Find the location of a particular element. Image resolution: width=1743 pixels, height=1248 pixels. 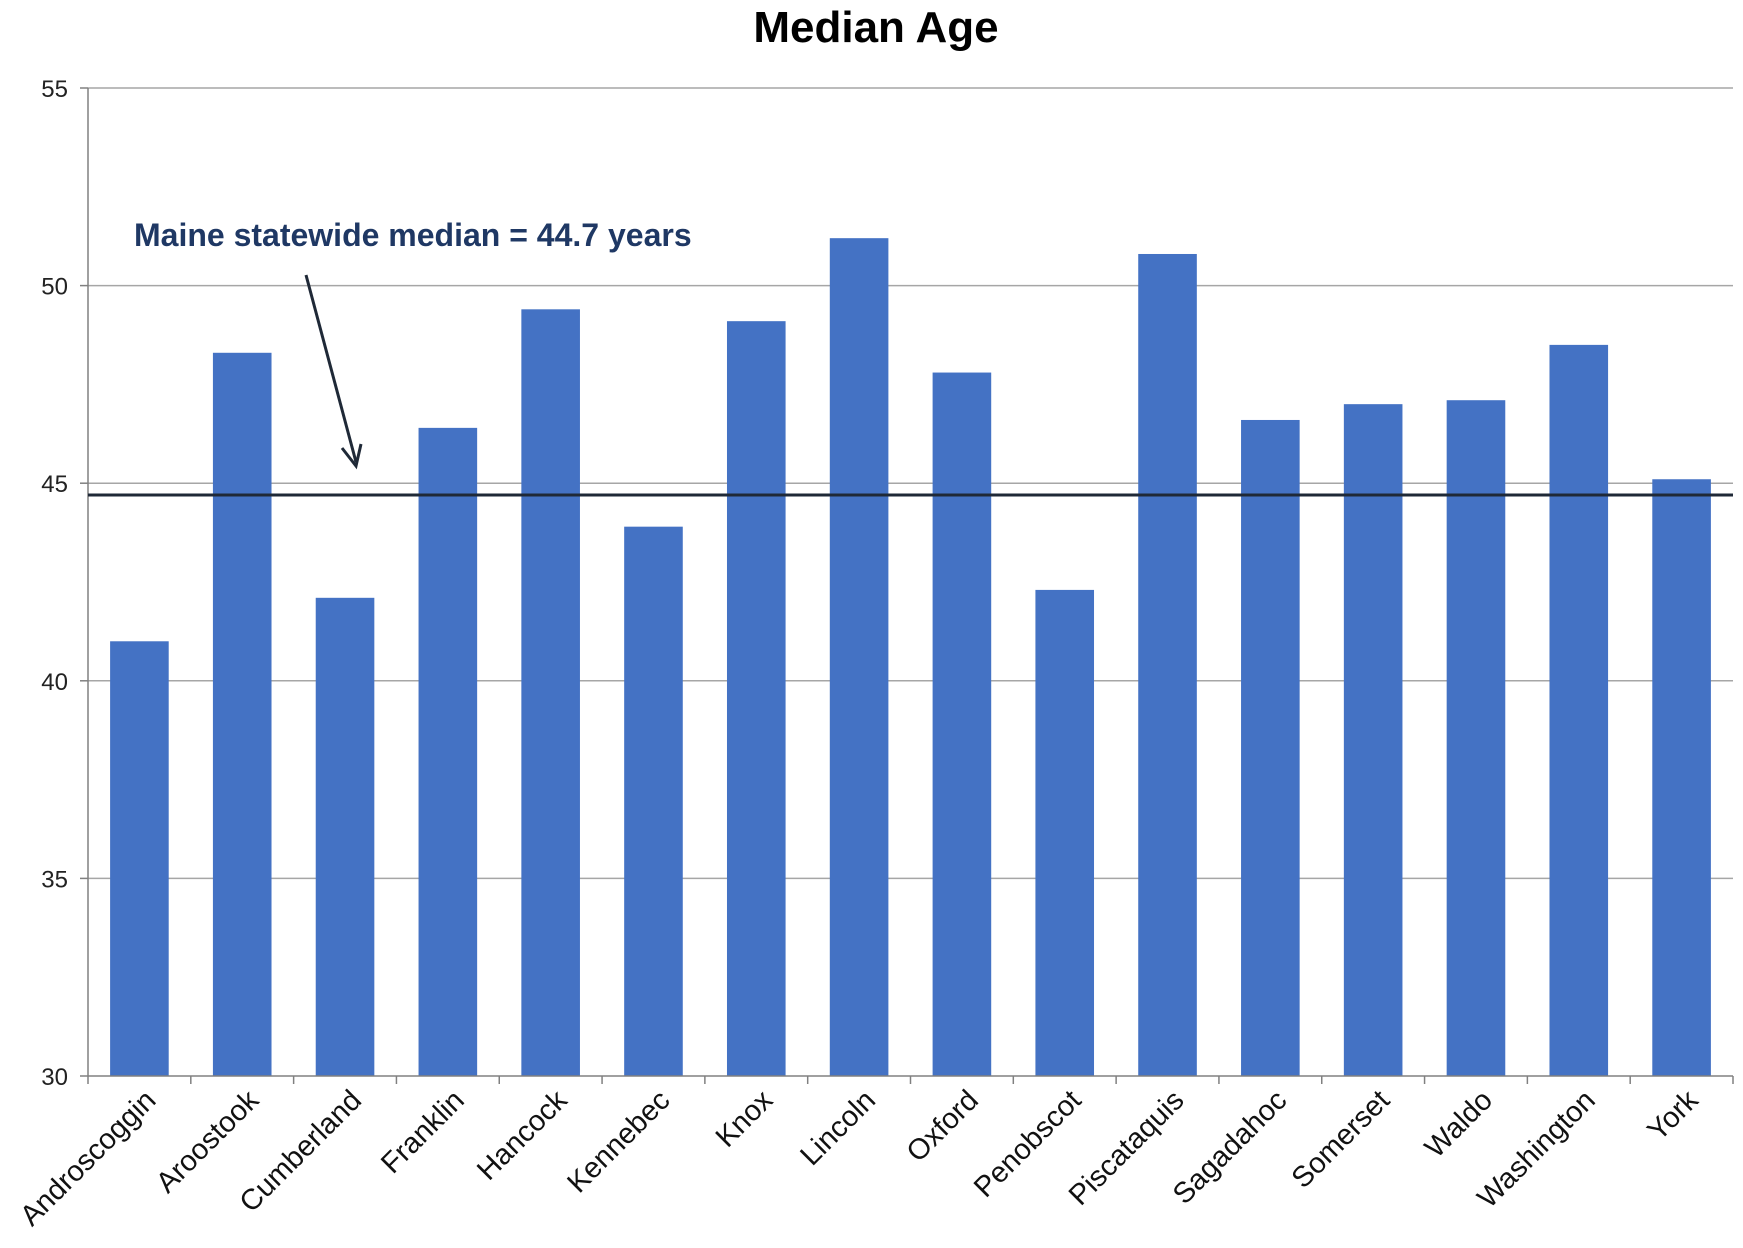

y-axis-ticks: 30 35 40 45 50 55 is located at coordinates (64, 583).